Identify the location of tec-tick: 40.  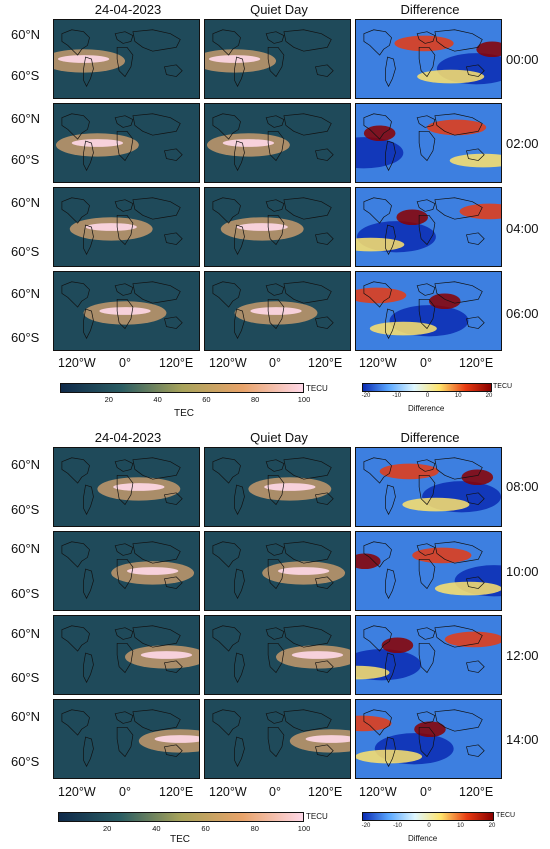
(157, 399).